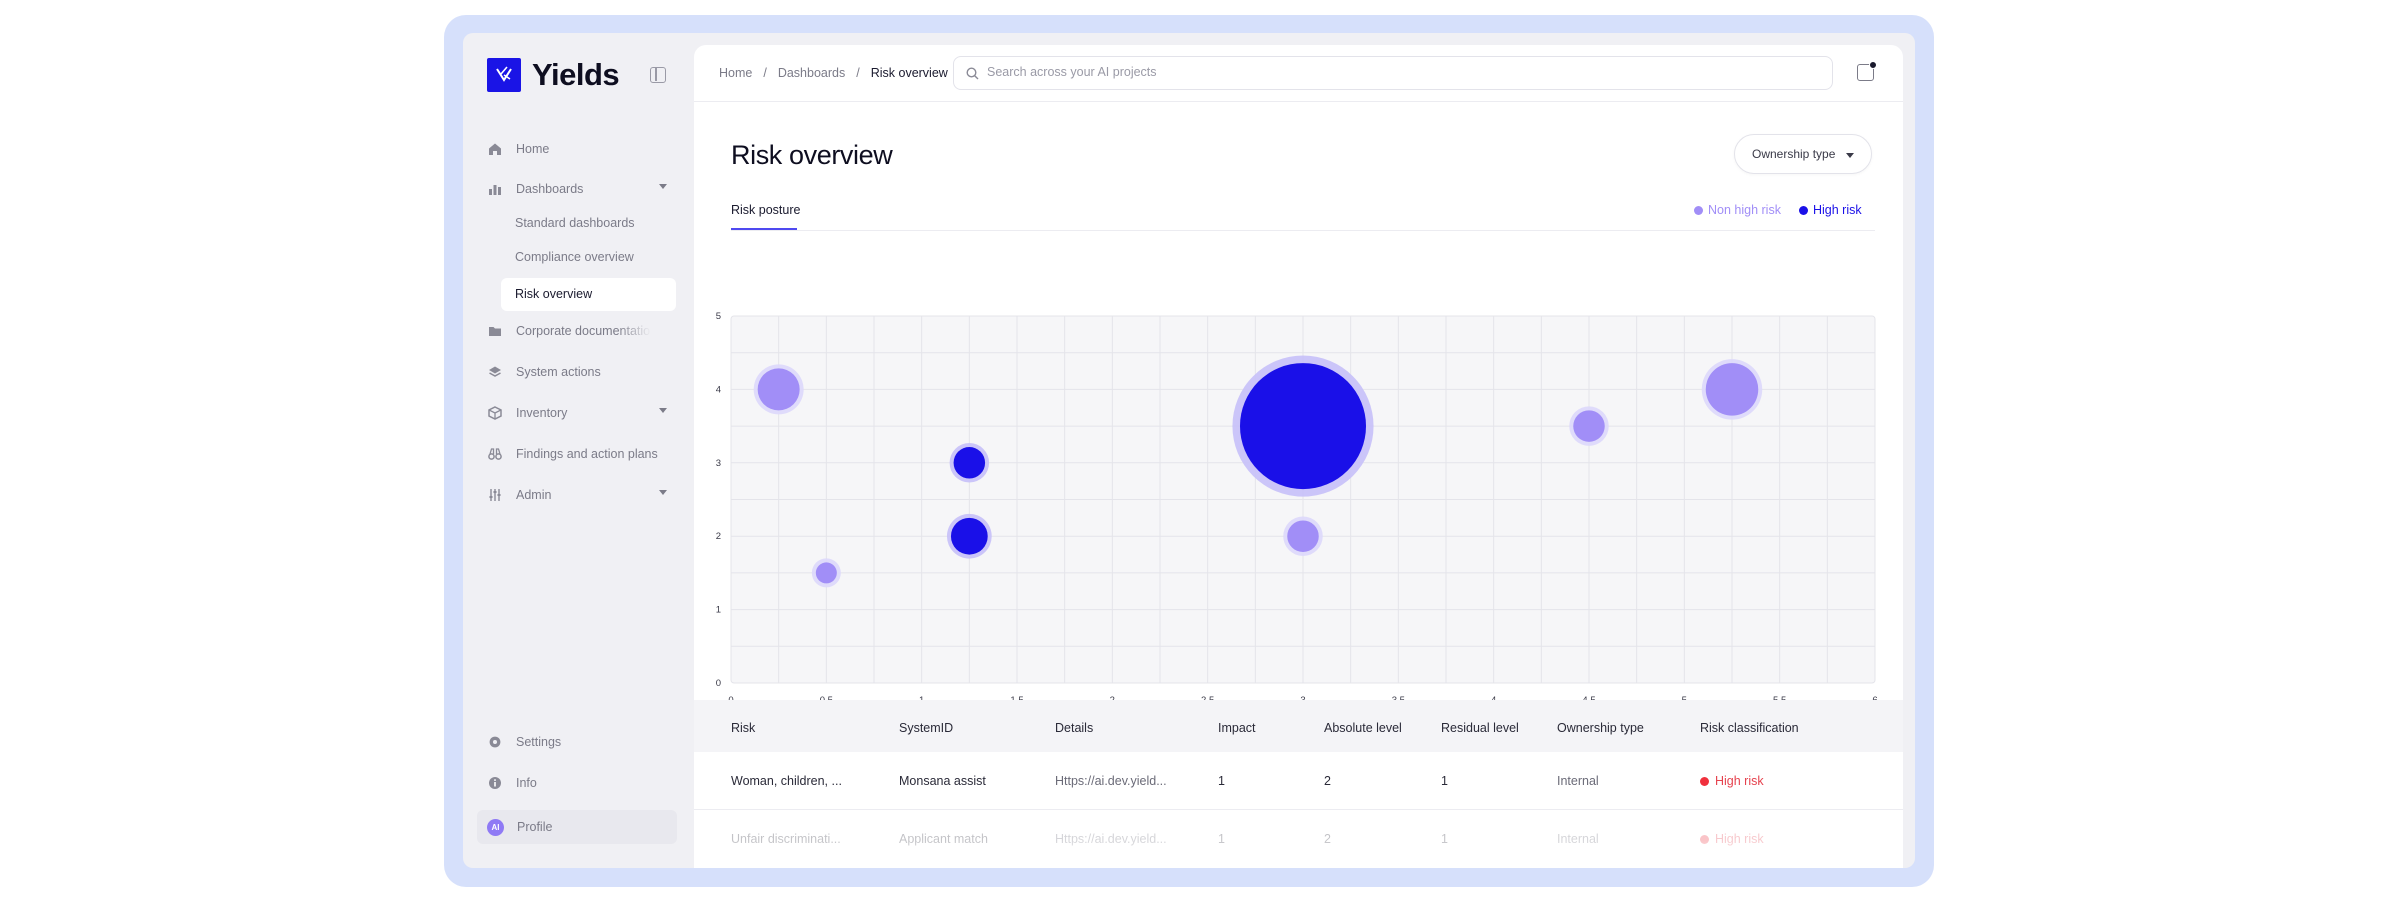 The height and width of the screenshot is (900, 2400). I want to click on column-header-absolute-level: Absolute level, so click(1363, 728).